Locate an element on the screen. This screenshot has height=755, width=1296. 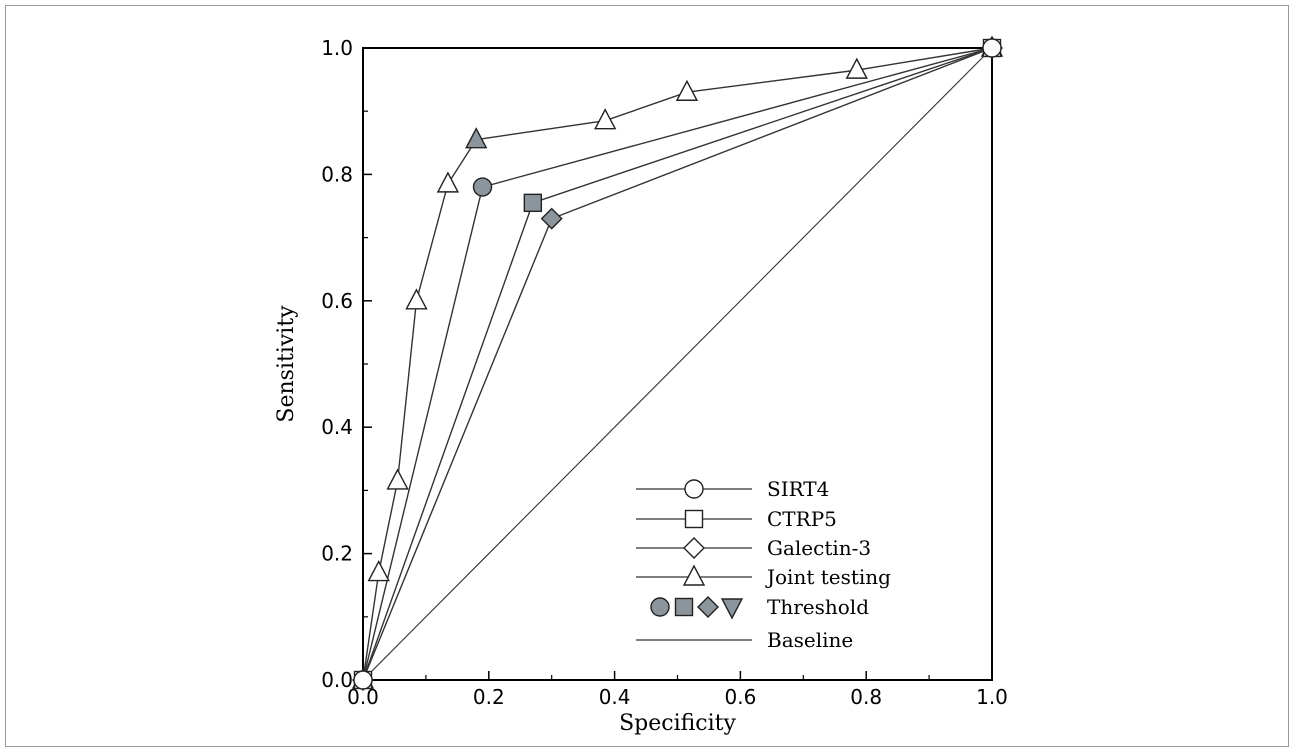
y-tick-label: 0.2 is located at coordinates (337, 554).